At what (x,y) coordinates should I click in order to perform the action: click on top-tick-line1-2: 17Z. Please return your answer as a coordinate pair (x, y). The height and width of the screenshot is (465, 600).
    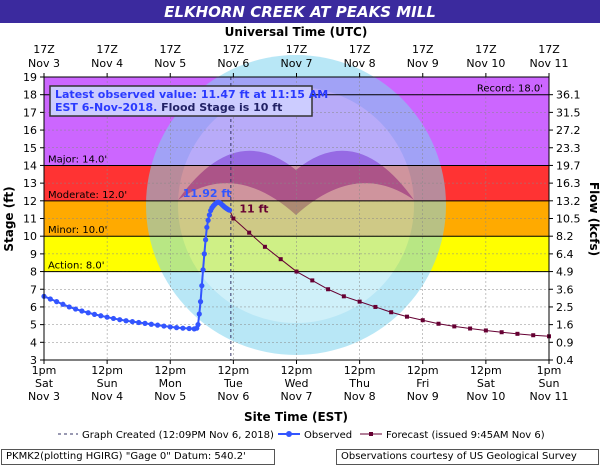
    Looking at the image, I should click on (170, 49).